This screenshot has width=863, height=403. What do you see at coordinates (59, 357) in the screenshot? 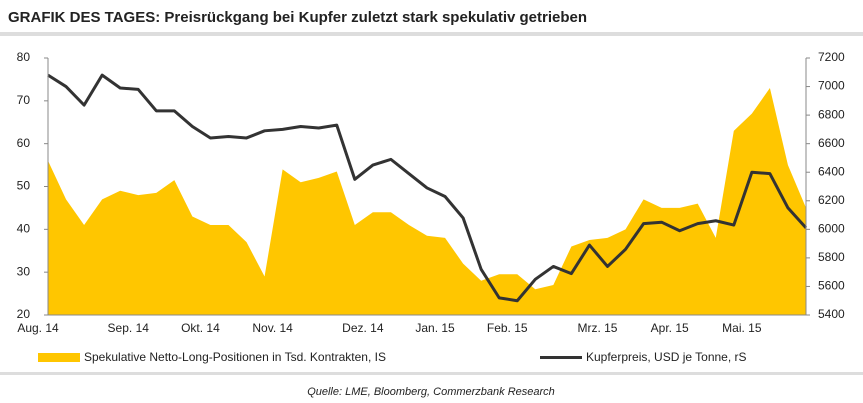
I see `legend-swatch` at bounding box center [59, 357].